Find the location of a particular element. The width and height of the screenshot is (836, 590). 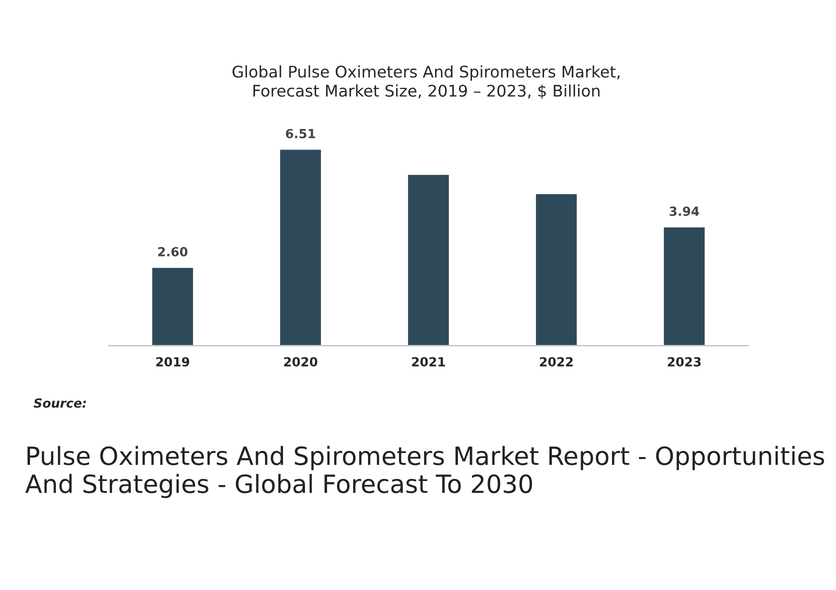

source-note: Source: is located at coordinates (60, 403).